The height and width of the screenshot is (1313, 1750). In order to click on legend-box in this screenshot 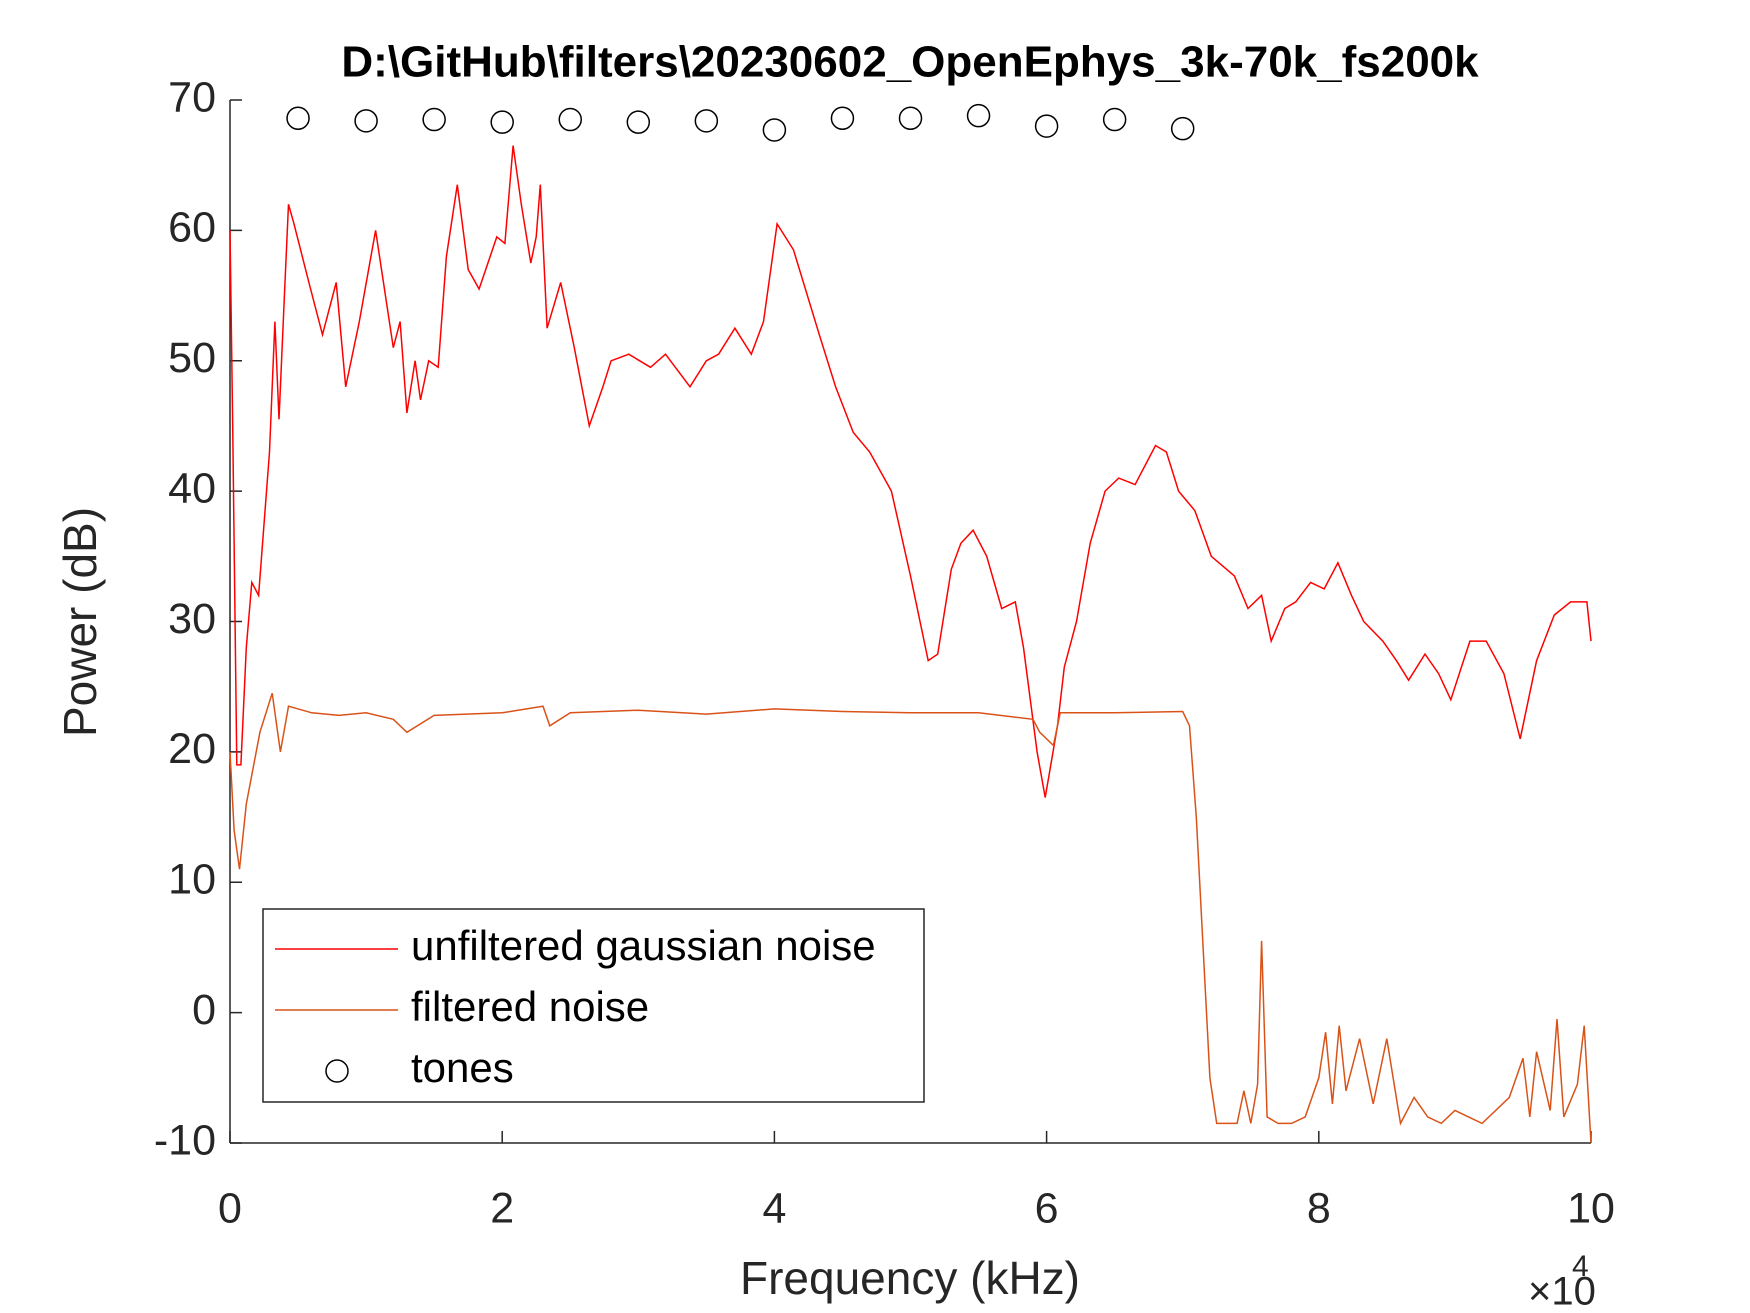, I will do `click(593, 1005)`.